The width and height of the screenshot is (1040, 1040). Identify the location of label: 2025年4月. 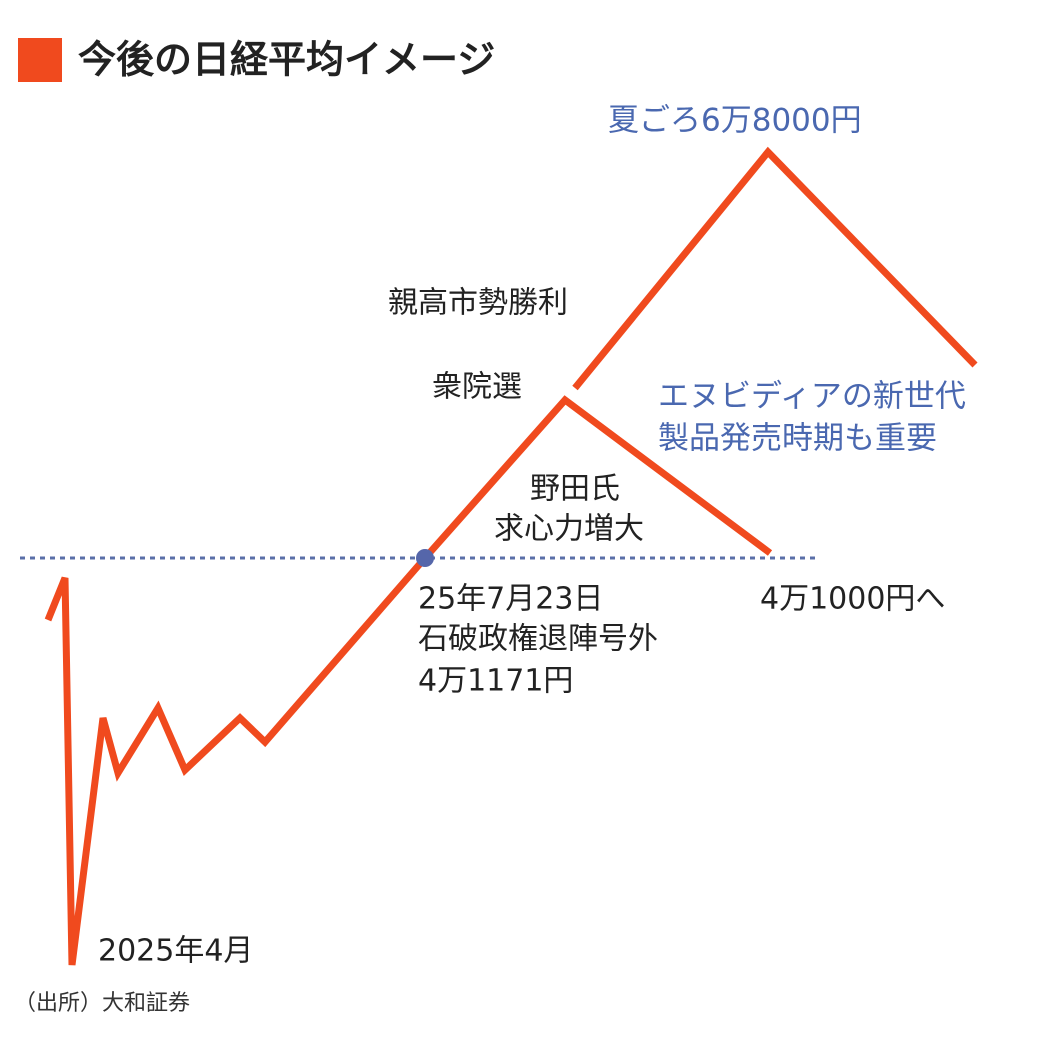
(175, 951).